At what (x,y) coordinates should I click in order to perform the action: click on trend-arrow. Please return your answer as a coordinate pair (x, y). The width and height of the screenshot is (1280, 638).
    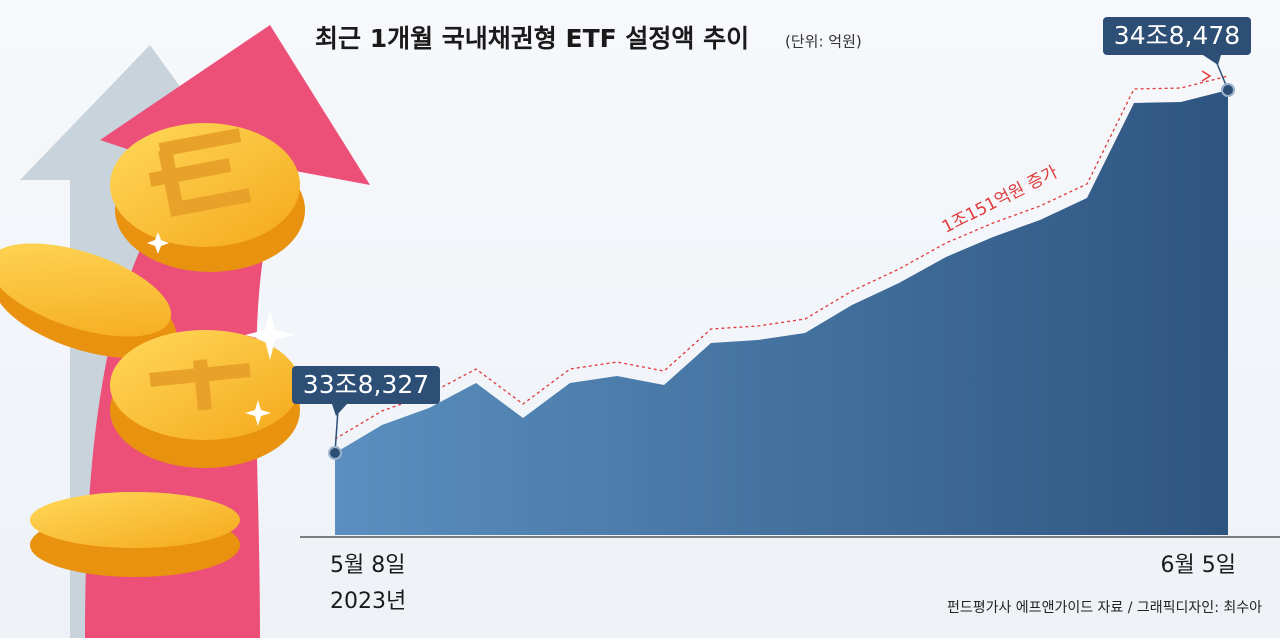
    Looking at the image, I should click on (1206, 76).